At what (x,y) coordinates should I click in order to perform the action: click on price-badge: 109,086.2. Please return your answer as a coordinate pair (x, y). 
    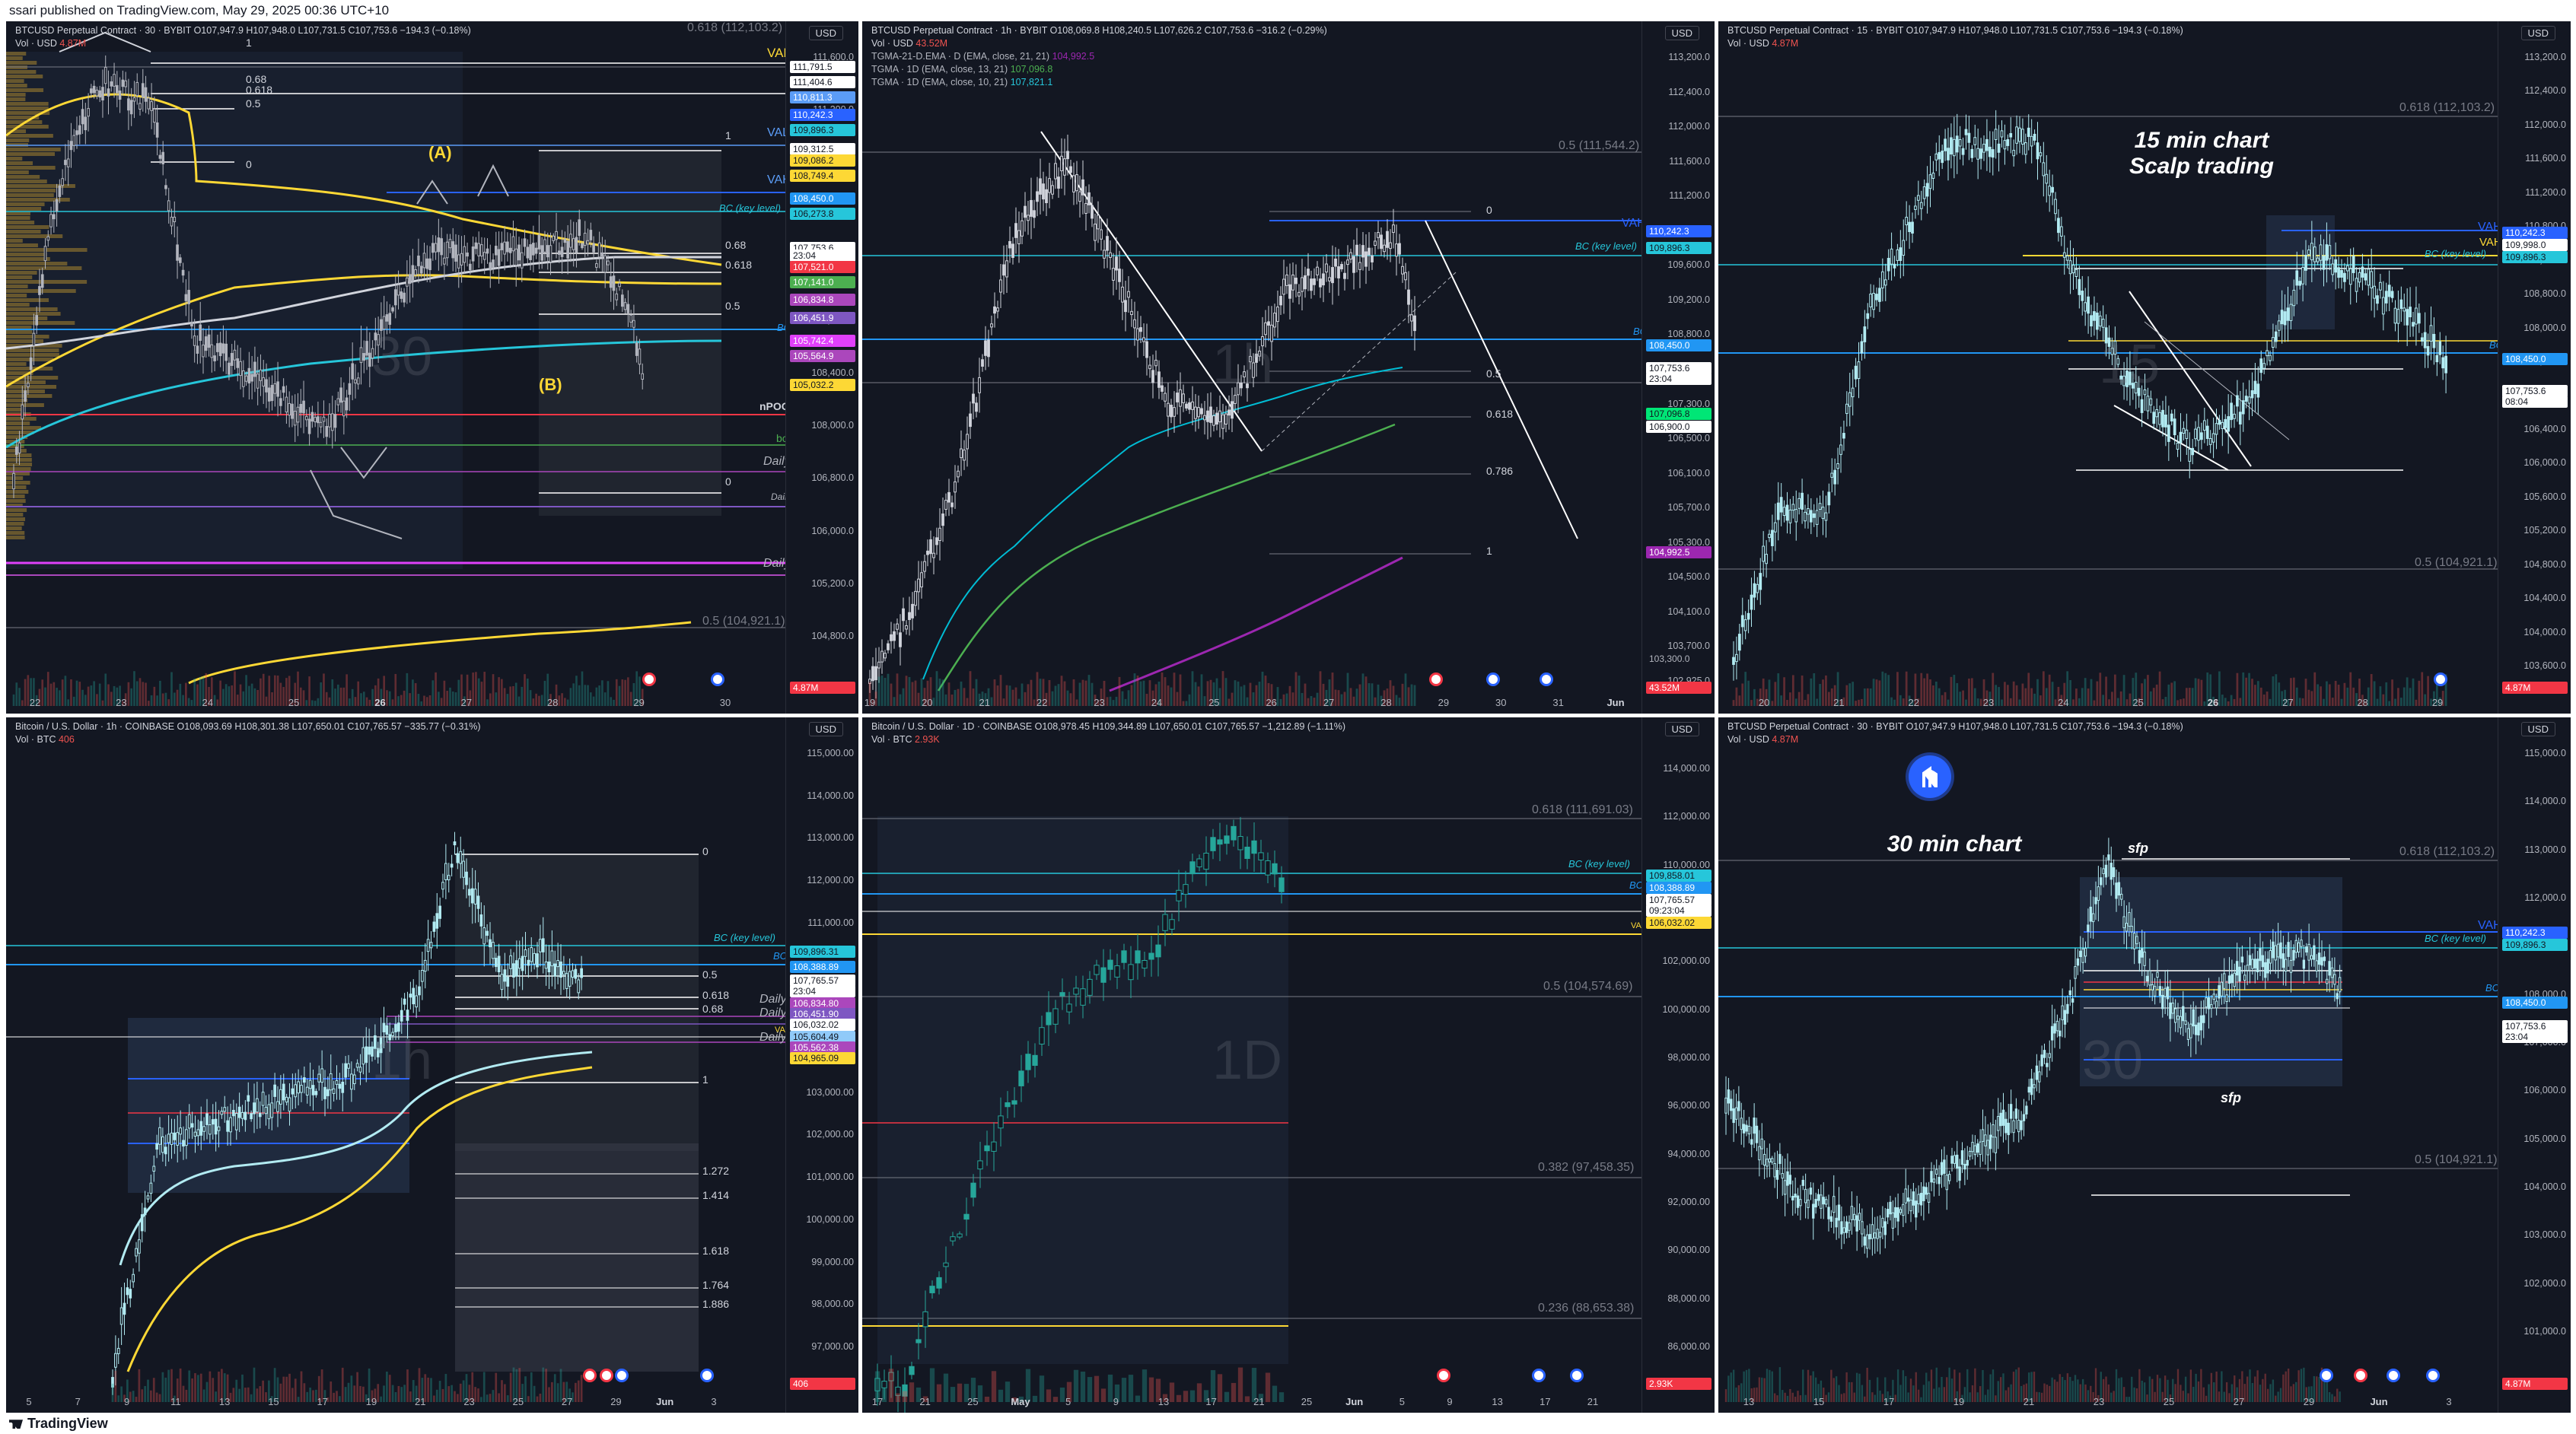
    Looking at the image, I should click on (822, 160).